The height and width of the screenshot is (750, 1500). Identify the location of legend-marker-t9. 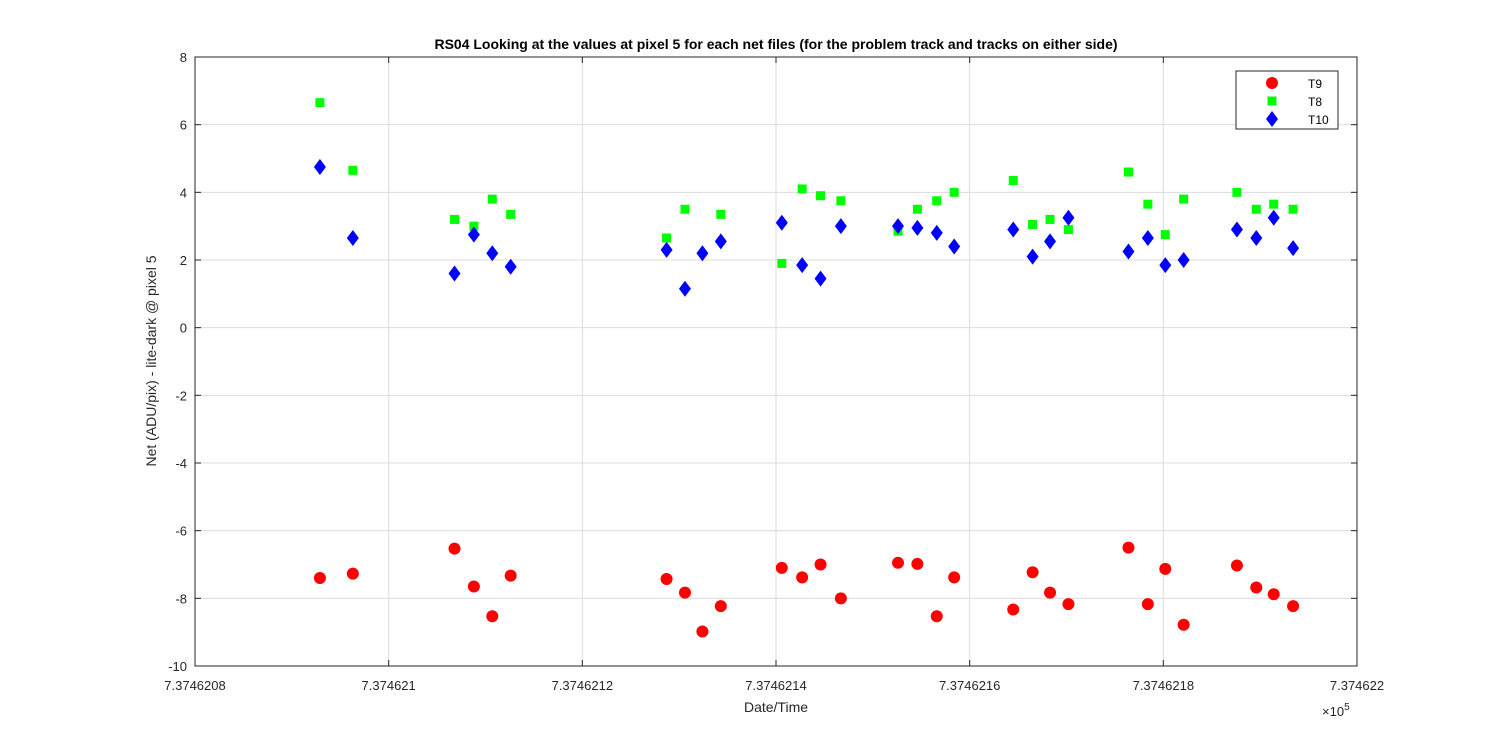
(1272, 83).